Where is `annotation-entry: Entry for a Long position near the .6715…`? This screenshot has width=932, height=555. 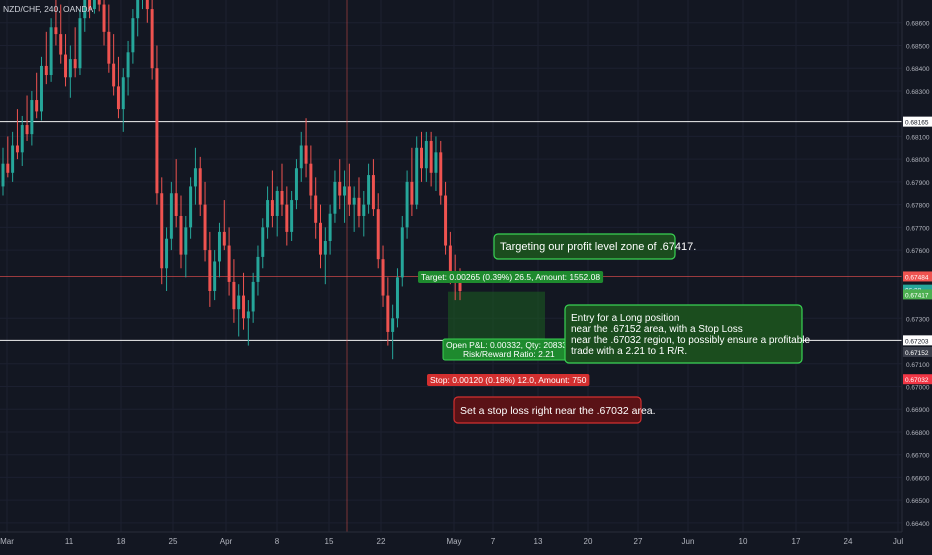 annotation-entry: Entry for a Long position near the .6715… is located at coordinates (687, 334).